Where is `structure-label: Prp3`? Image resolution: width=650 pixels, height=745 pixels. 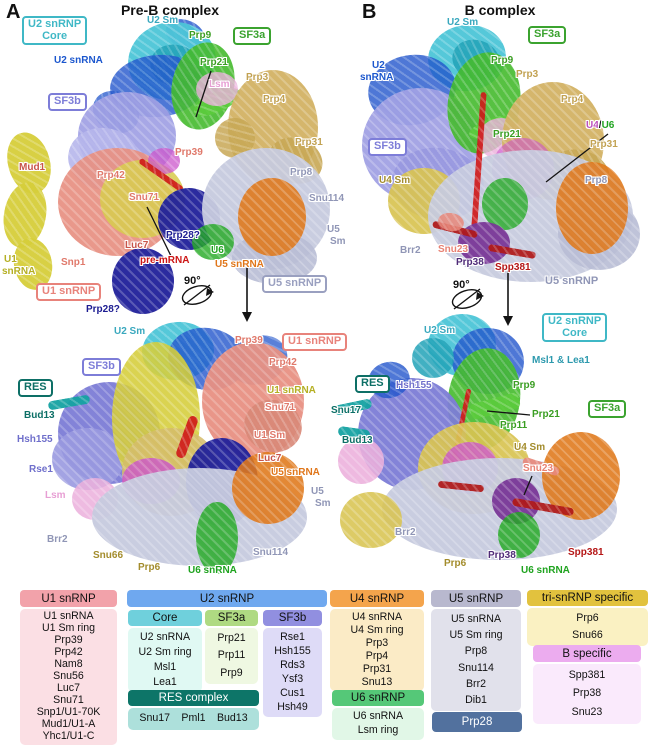 structure-label: Prp3 is located at coordinates (257, 77).